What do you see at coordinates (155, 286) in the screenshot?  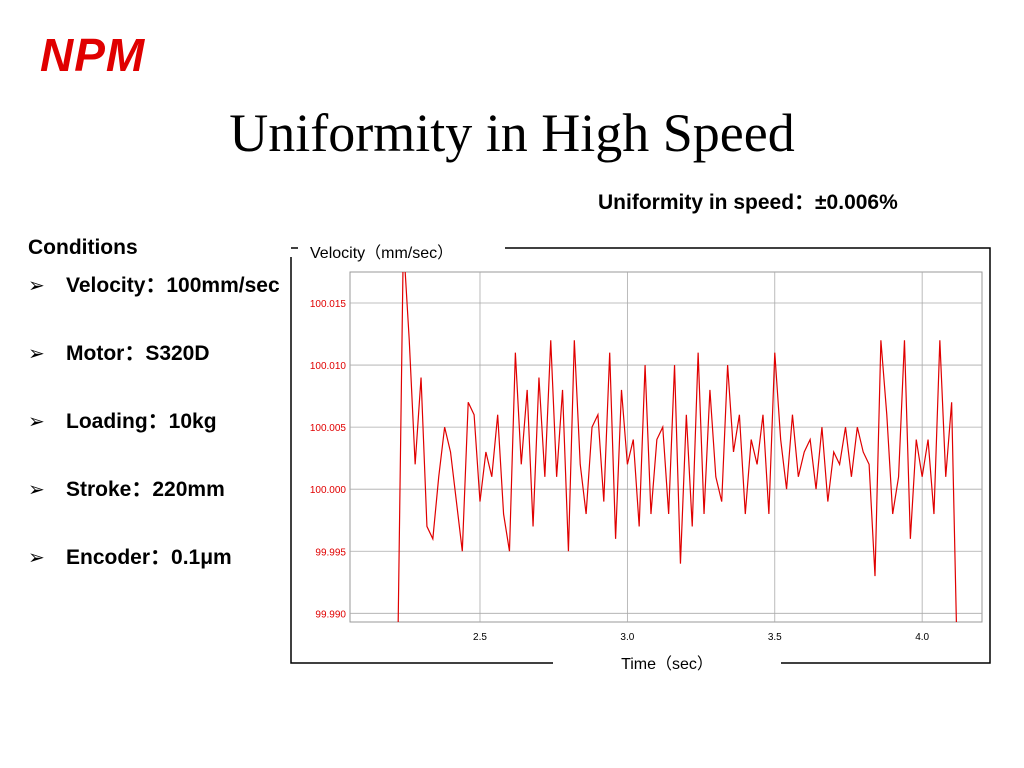 I see `condition: Velocity：100mm/sec` at bounding box center [155, 286].